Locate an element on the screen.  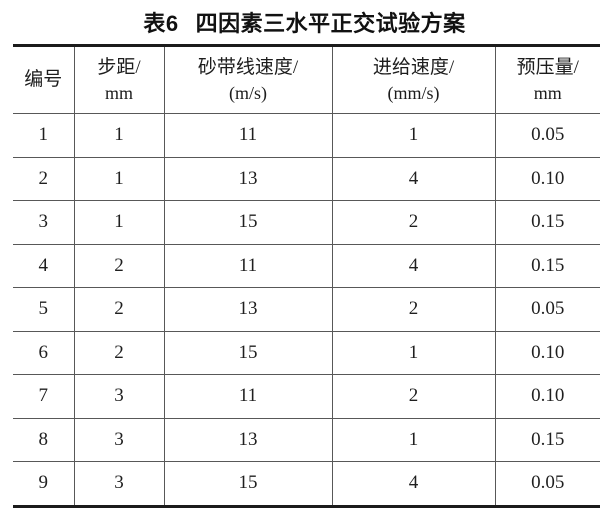
header-cell: 砂带线速度/ (m/s) is located at coordinates (248, 79).